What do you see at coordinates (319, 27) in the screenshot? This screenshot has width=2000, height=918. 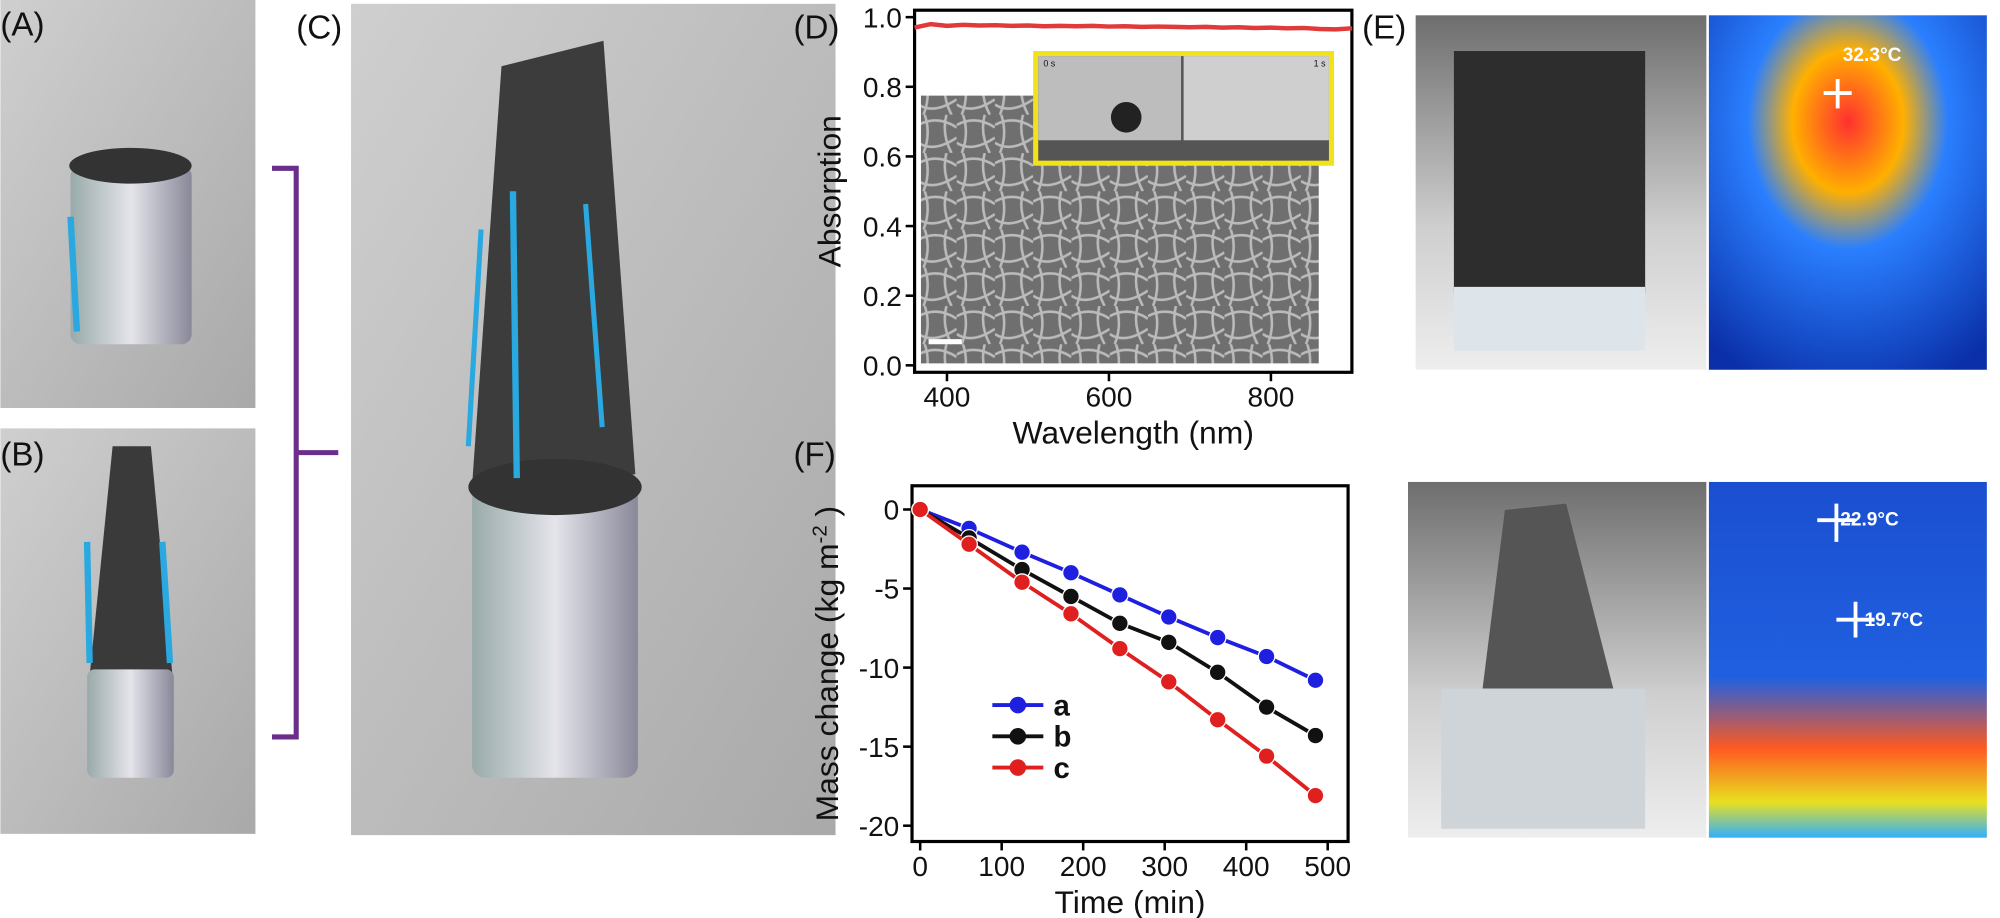 I see `panel-label: (C)` at bounding box center [319, 27].